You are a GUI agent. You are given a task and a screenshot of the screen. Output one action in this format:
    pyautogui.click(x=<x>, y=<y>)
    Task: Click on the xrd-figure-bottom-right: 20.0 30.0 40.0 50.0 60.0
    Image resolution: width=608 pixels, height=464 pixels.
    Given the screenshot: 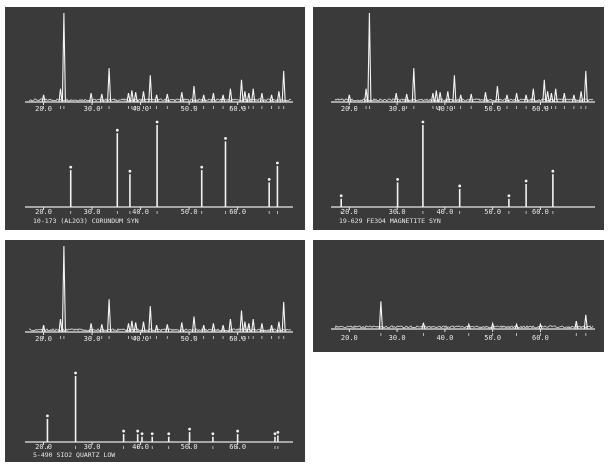 What is the action you would take?
    pyautogui.click(x=463, y=321)
    